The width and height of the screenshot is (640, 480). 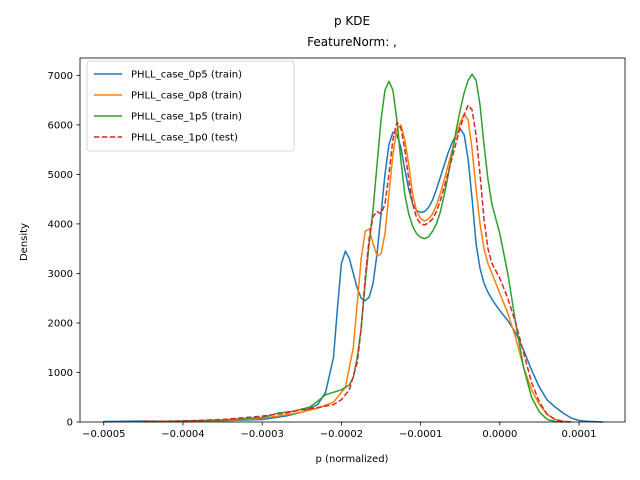 I want to click on y-tick-label: 0, so click(x=70, y=423).